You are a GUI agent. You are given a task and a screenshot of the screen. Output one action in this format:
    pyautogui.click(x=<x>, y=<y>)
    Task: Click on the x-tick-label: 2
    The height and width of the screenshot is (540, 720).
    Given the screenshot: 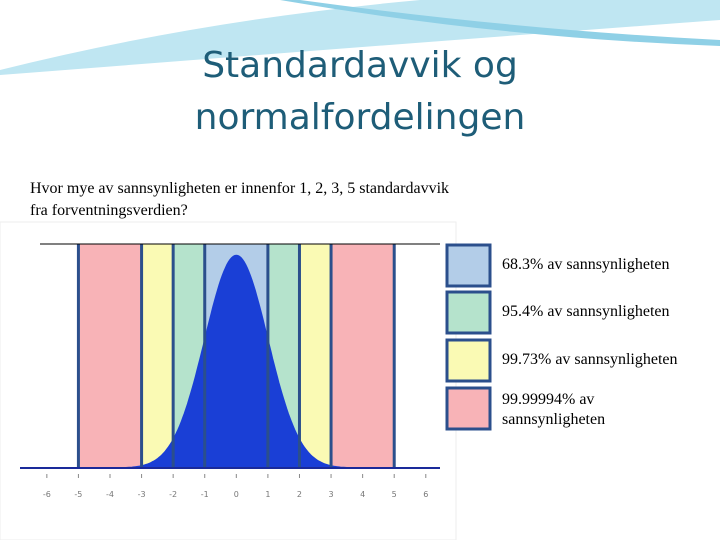 What is the action you would take?
    pyautogui.click(x=299, y=494)
    